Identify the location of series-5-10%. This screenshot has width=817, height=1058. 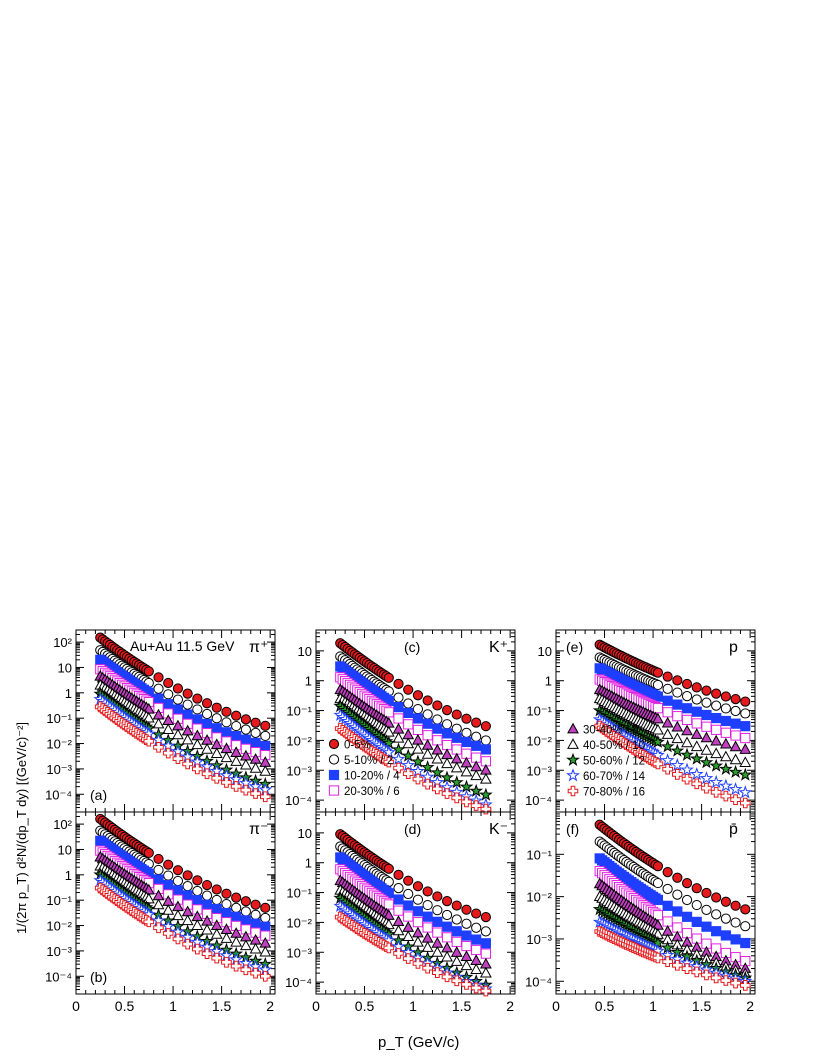
(413, 889).